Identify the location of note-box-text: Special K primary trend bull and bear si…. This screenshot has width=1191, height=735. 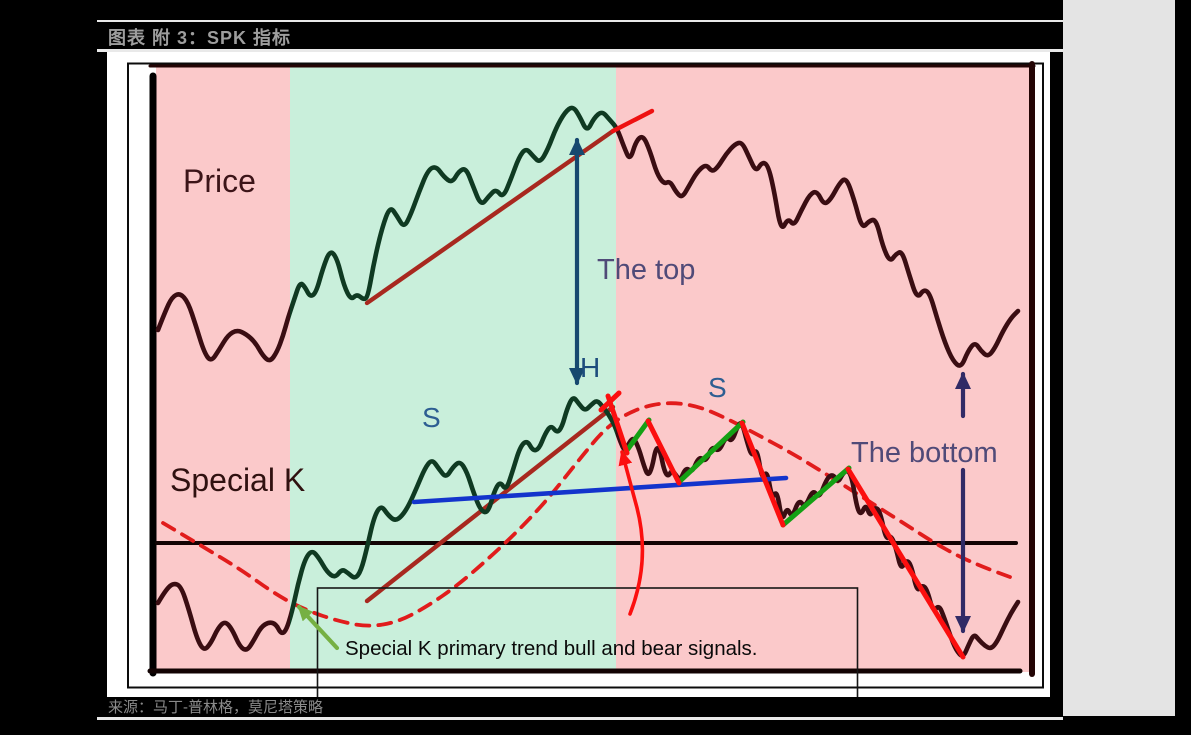
(551, 648).